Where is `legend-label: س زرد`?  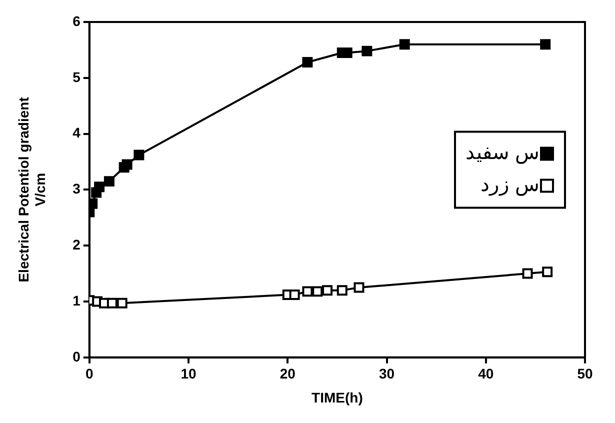
legend-label: س زرد is located at coordinates (509, 185).